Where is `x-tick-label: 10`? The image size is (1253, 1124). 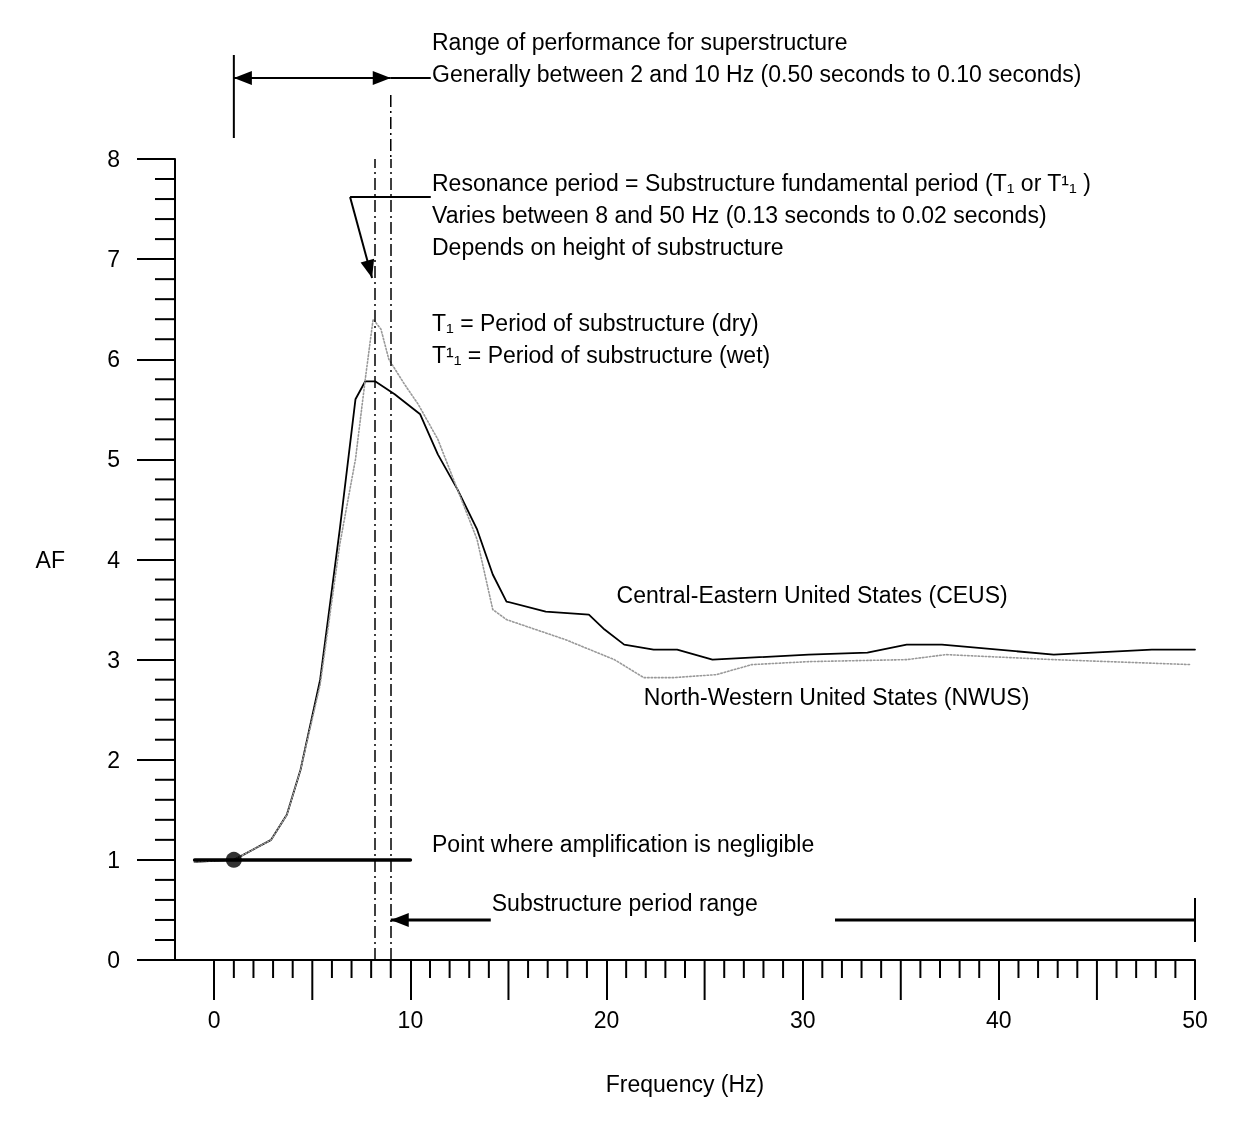
x-tick-label: 10 is located at coordinates (410, 1019).